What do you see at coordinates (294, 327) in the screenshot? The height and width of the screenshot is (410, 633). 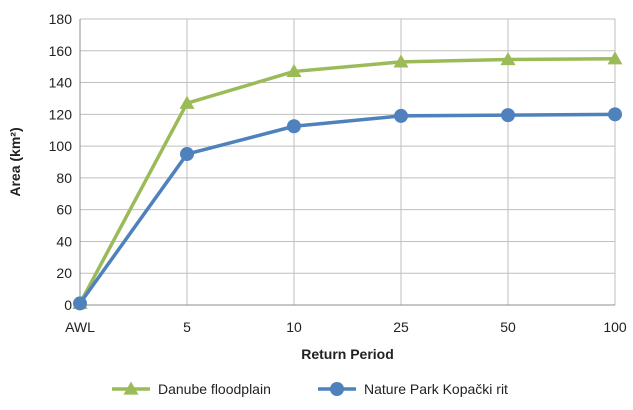 I see `x-tick-label: 10` at bounding box center [294, 327].